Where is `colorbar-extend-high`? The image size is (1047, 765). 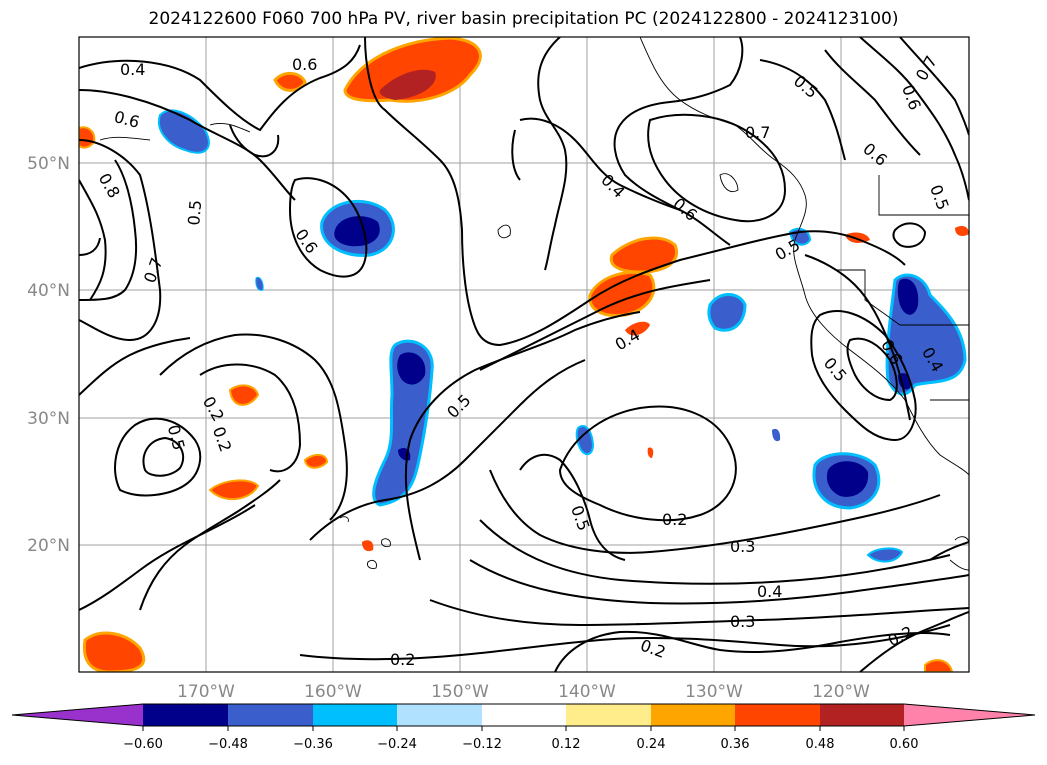 colorbar-extend-high is located at coordinates (969, 715).